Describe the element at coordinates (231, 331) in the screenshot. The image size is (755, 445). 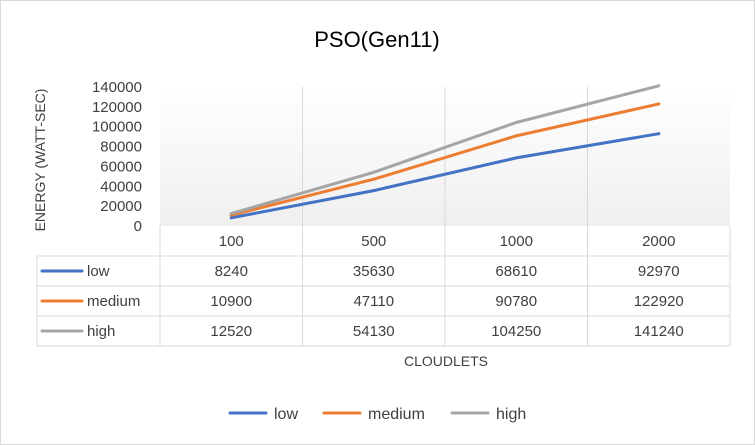
I see `table-cell-value: 12520` at that location.